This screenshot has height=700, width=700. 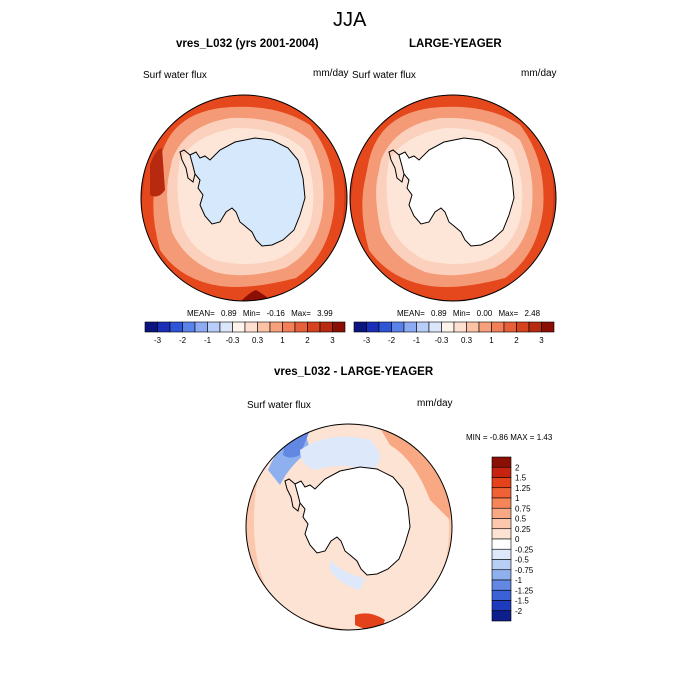 What do you see at coordinates (524, 590) in the screenshot?
I see `diff-colorbar-tick-label: -1.25` at bounding box center [524, 590].